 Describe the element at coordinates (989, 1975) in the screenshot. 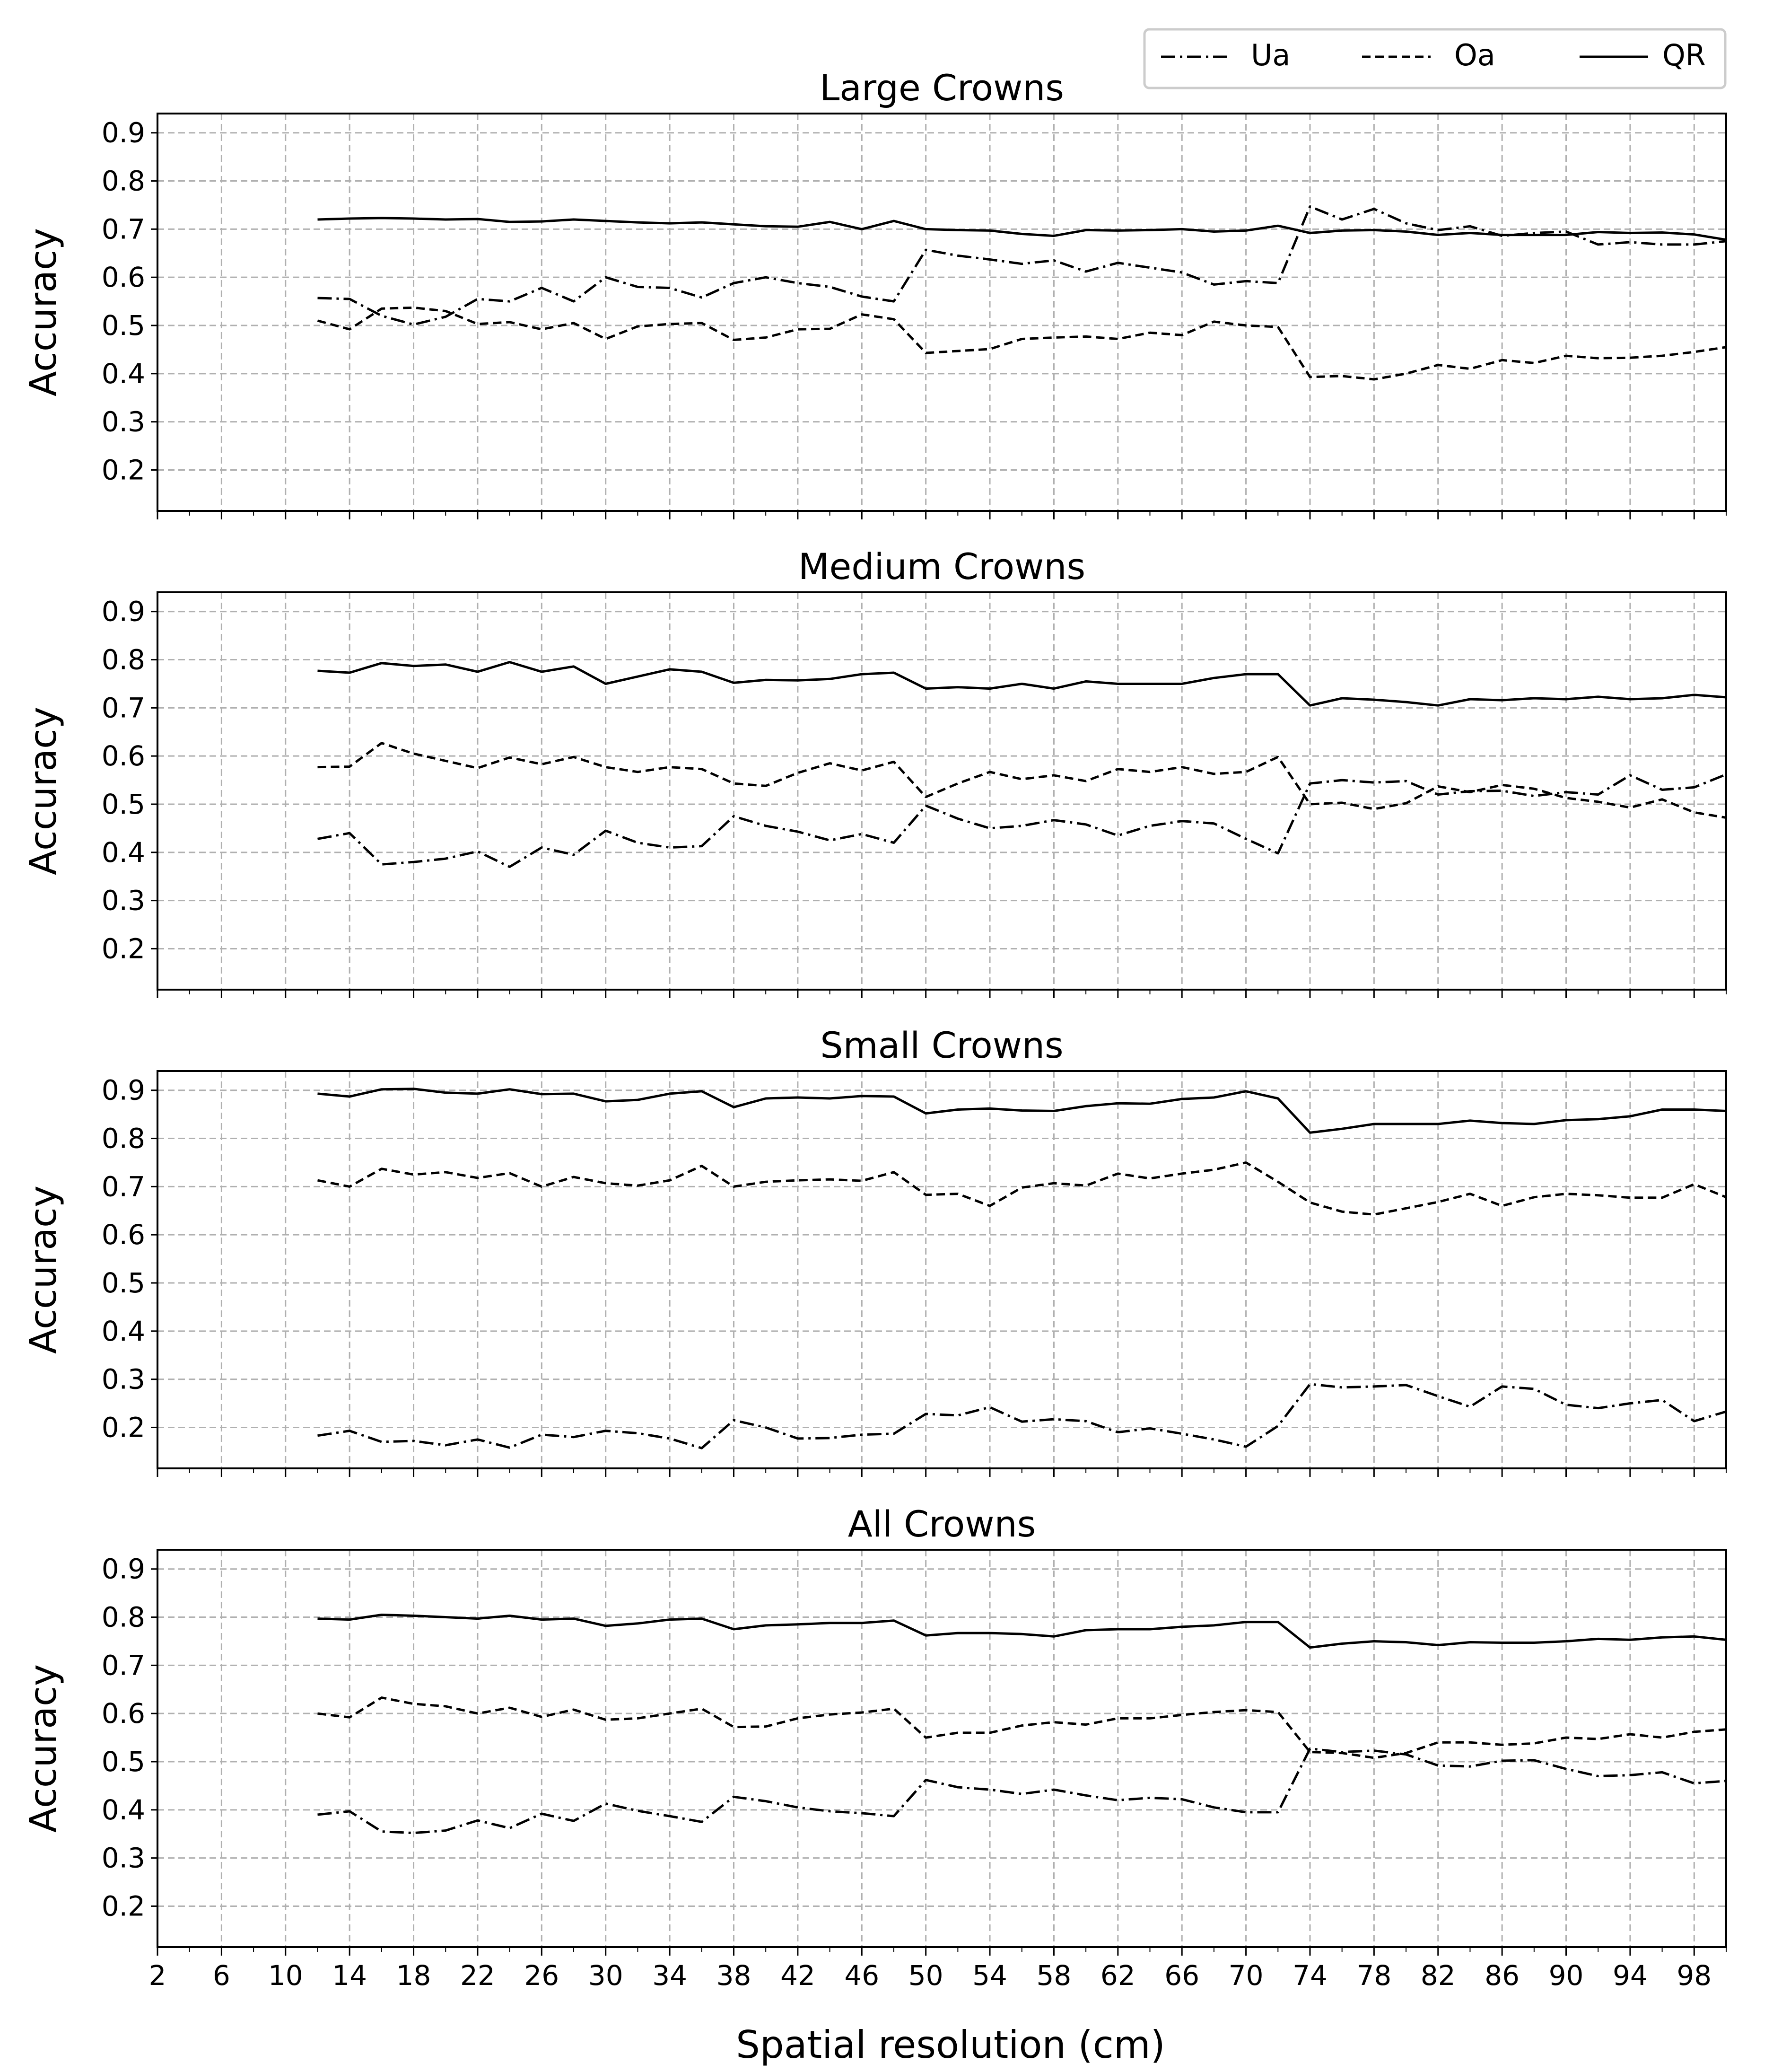

I see `x-tick-label: 54` at that location.